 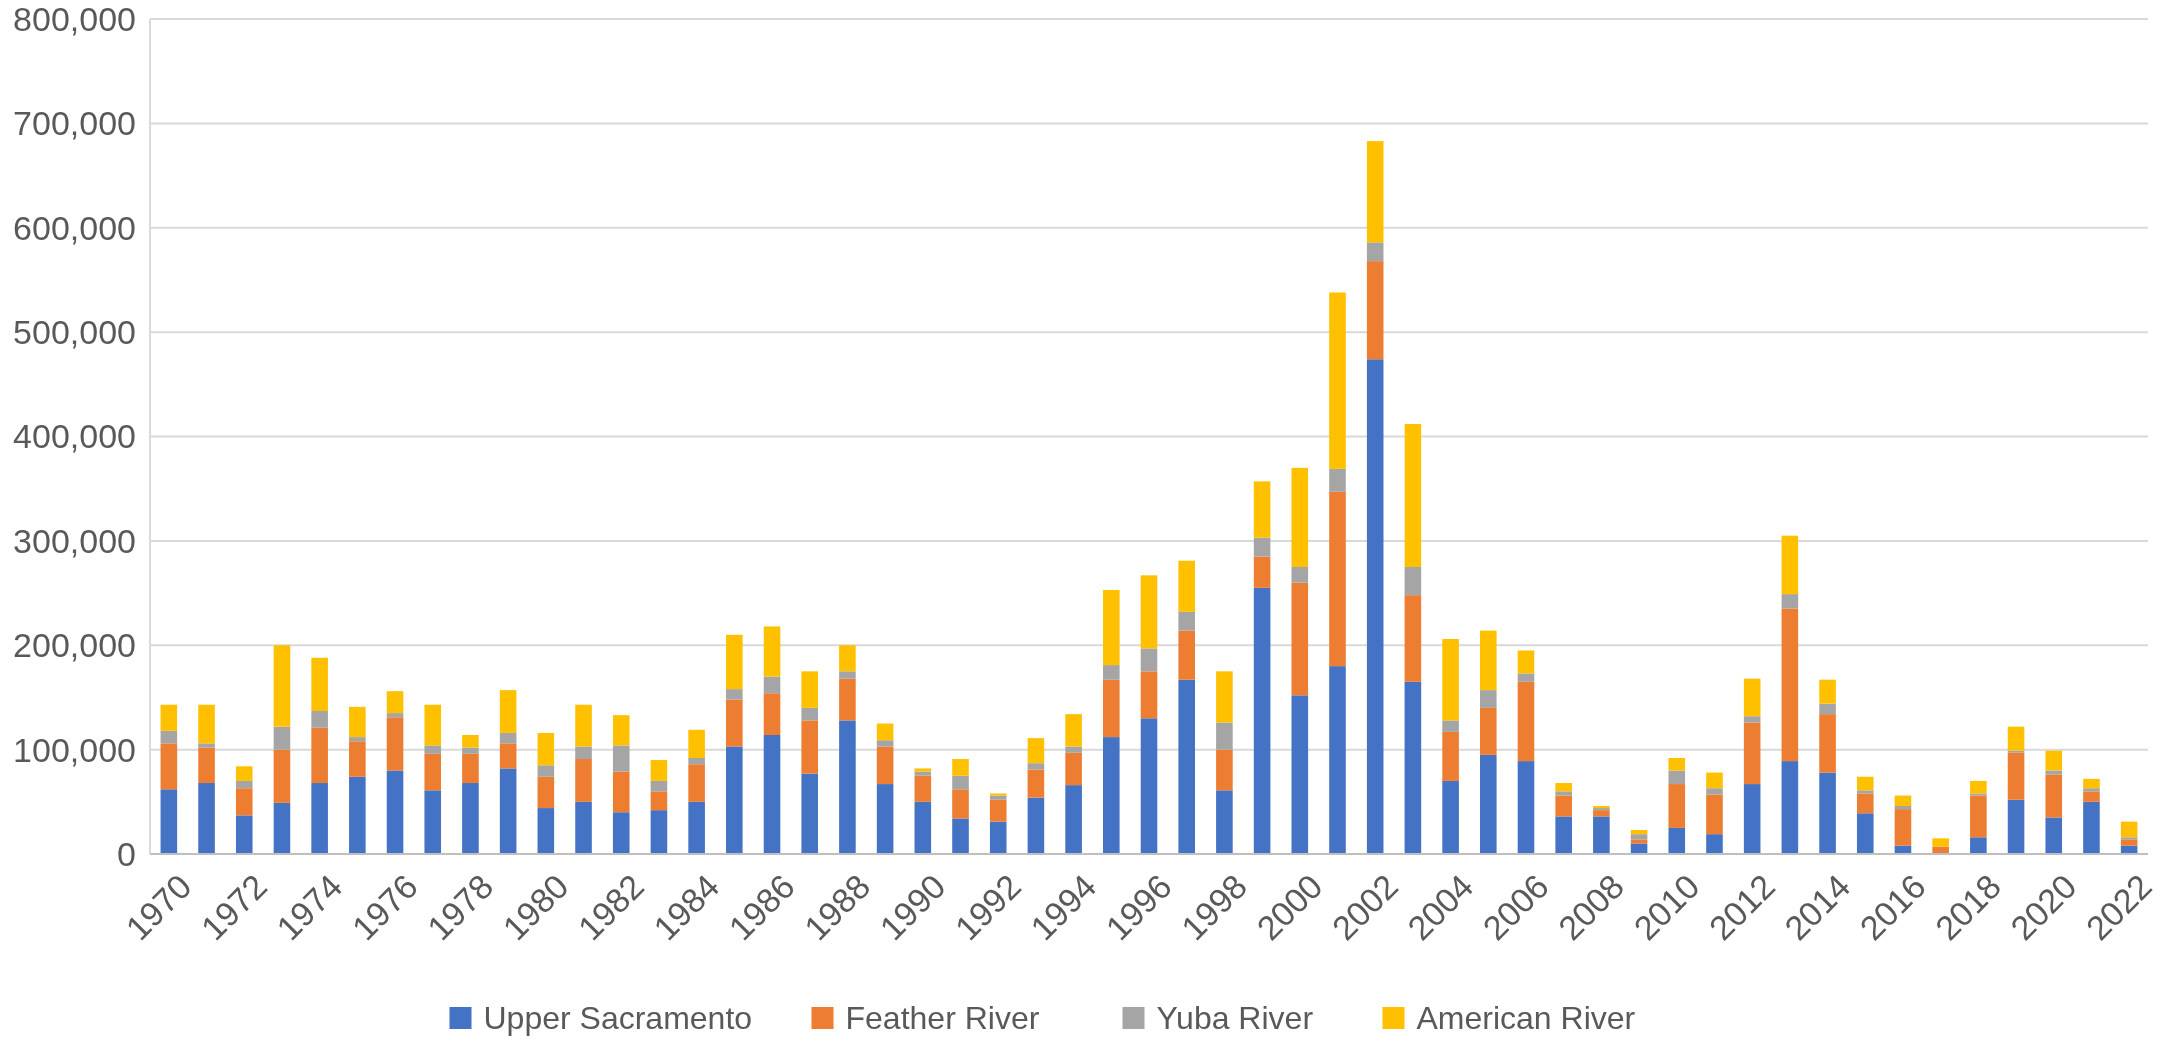 What do you see at coordinates (74, 227) in the screenshot?
I see `y-tick-label: 600,000` at bounding box center [74, 227].